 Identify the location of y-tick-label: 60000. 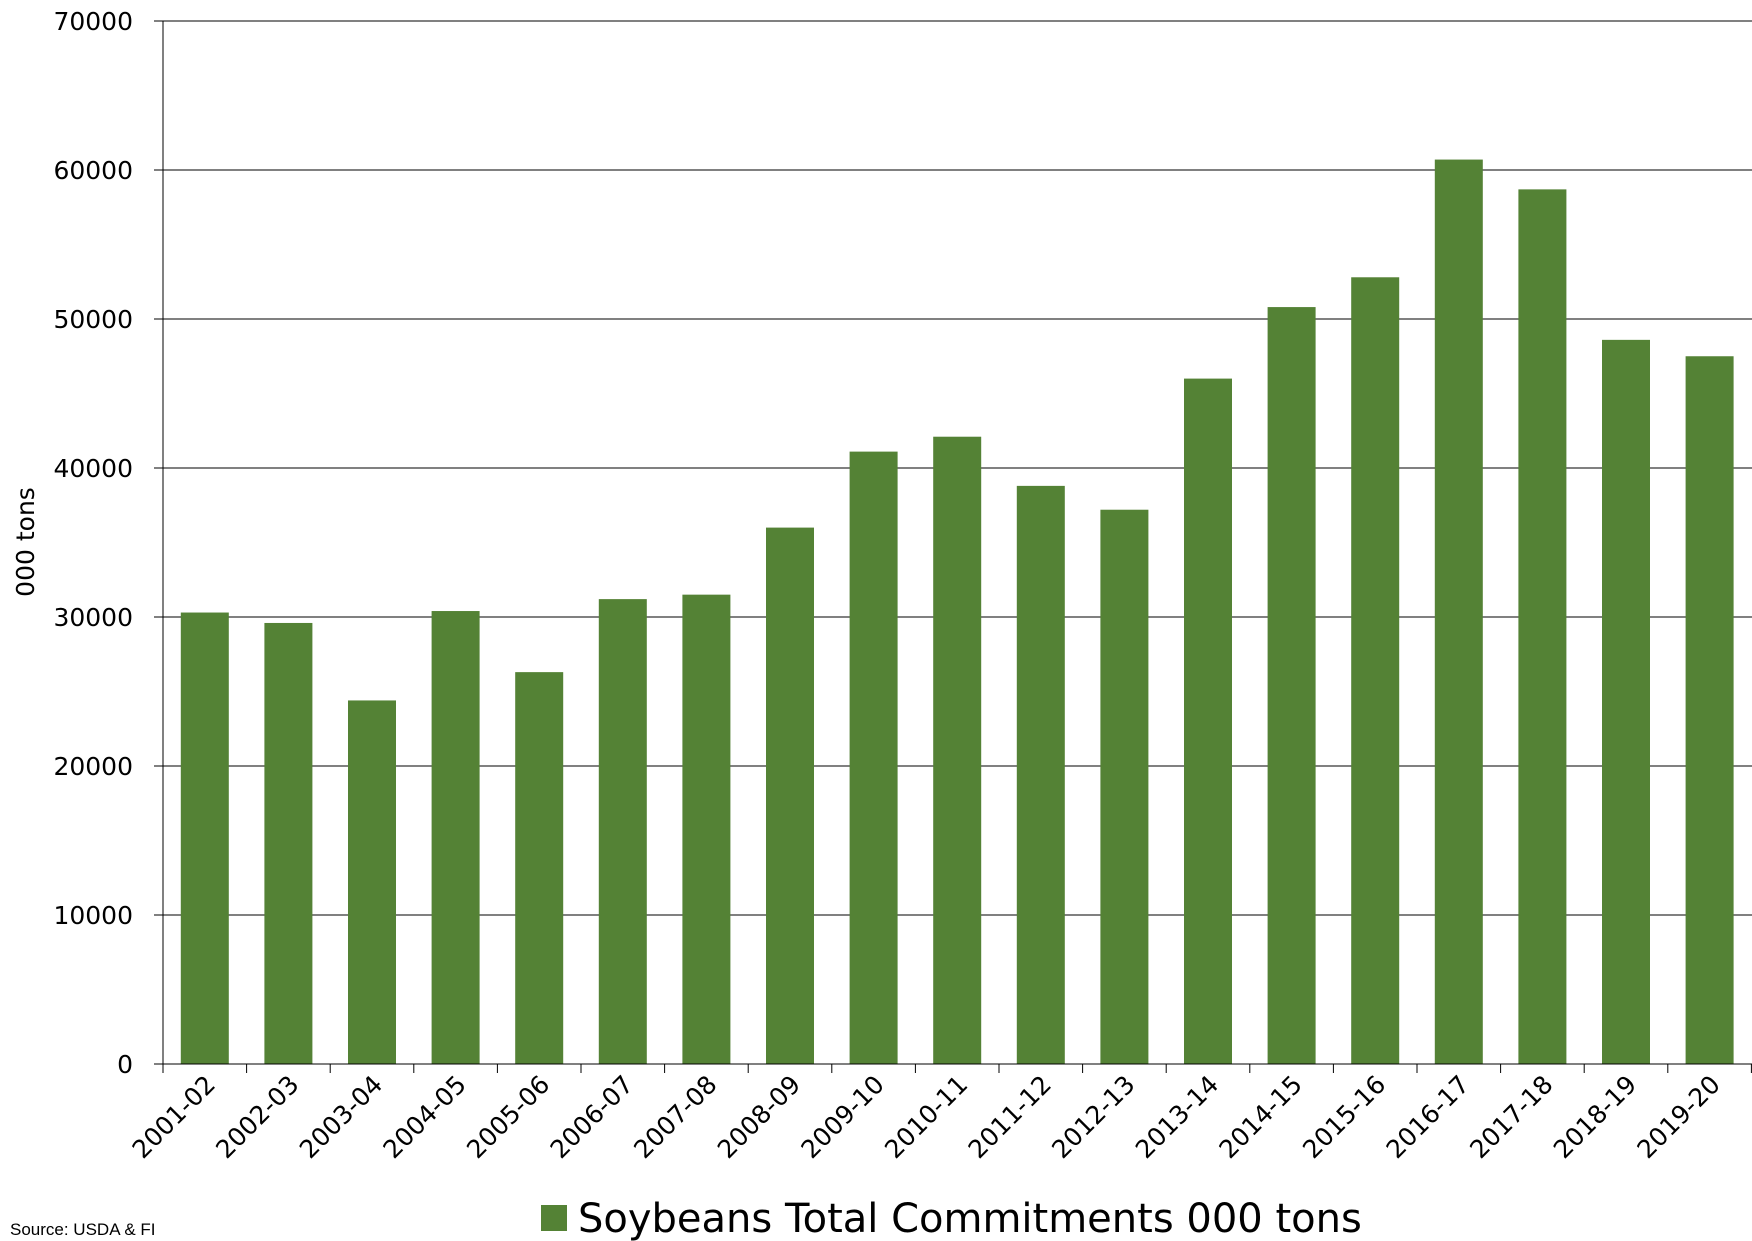
(93, 170).